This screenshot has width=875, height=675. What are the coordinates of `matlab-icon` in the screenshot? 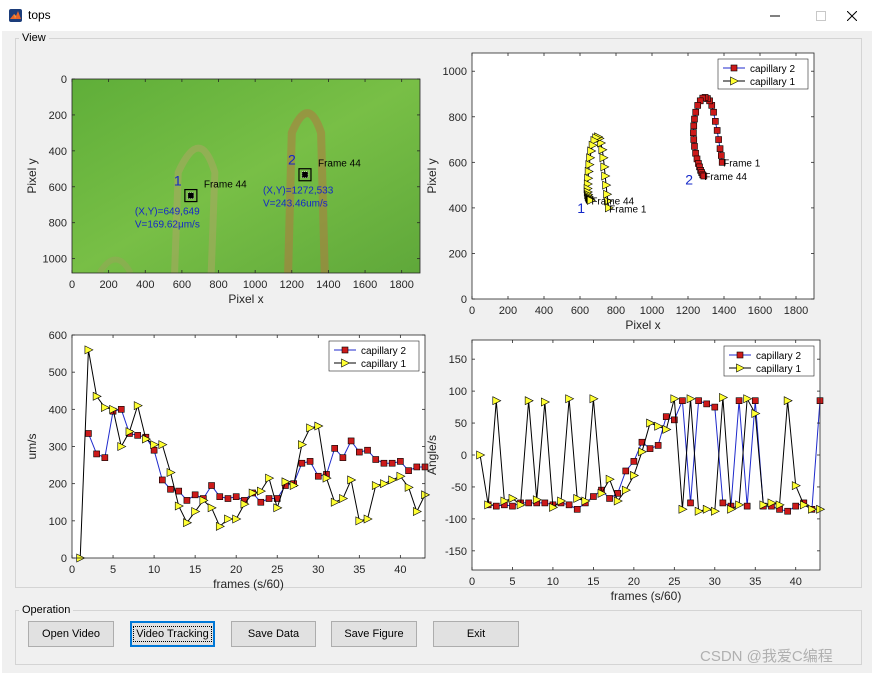 It's located at (15, 15).